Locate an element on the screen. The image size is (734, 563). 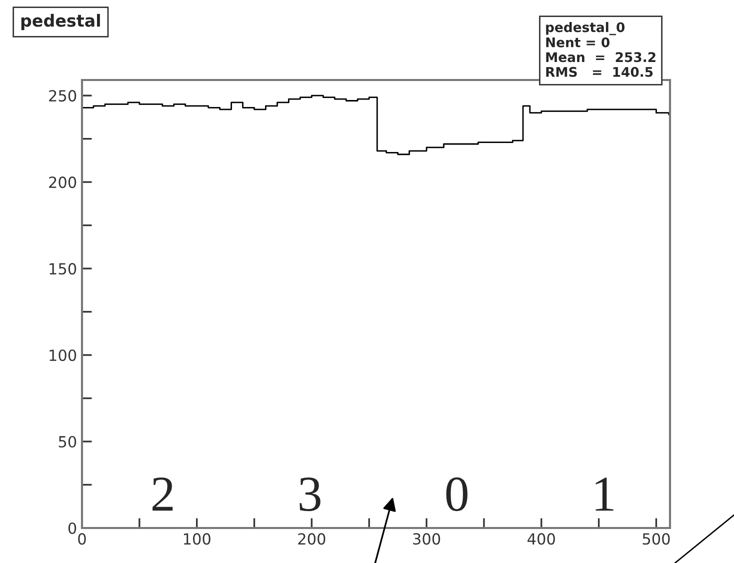
y-tick-label: 100 is located at coordinates (63, 355).